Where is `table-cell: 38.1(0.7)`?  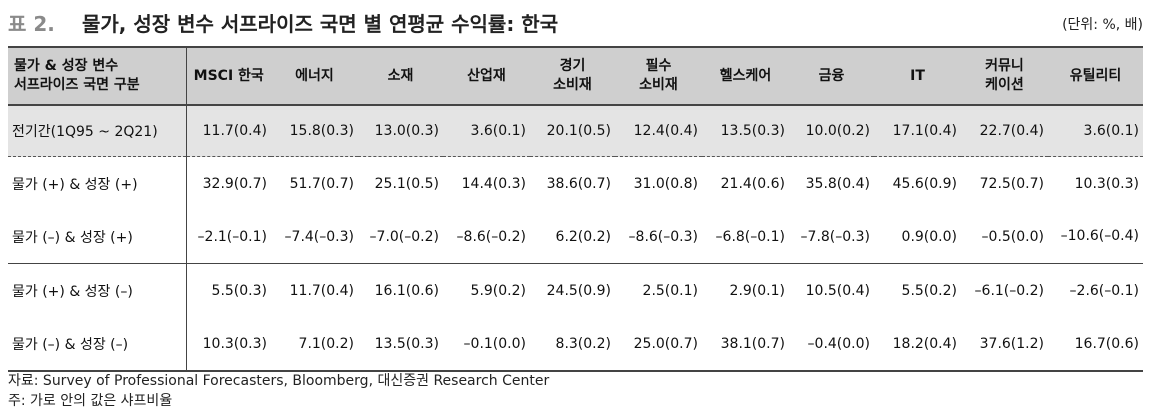
table-cell: 38.1(0.7) is located at coordinates (745, 344).